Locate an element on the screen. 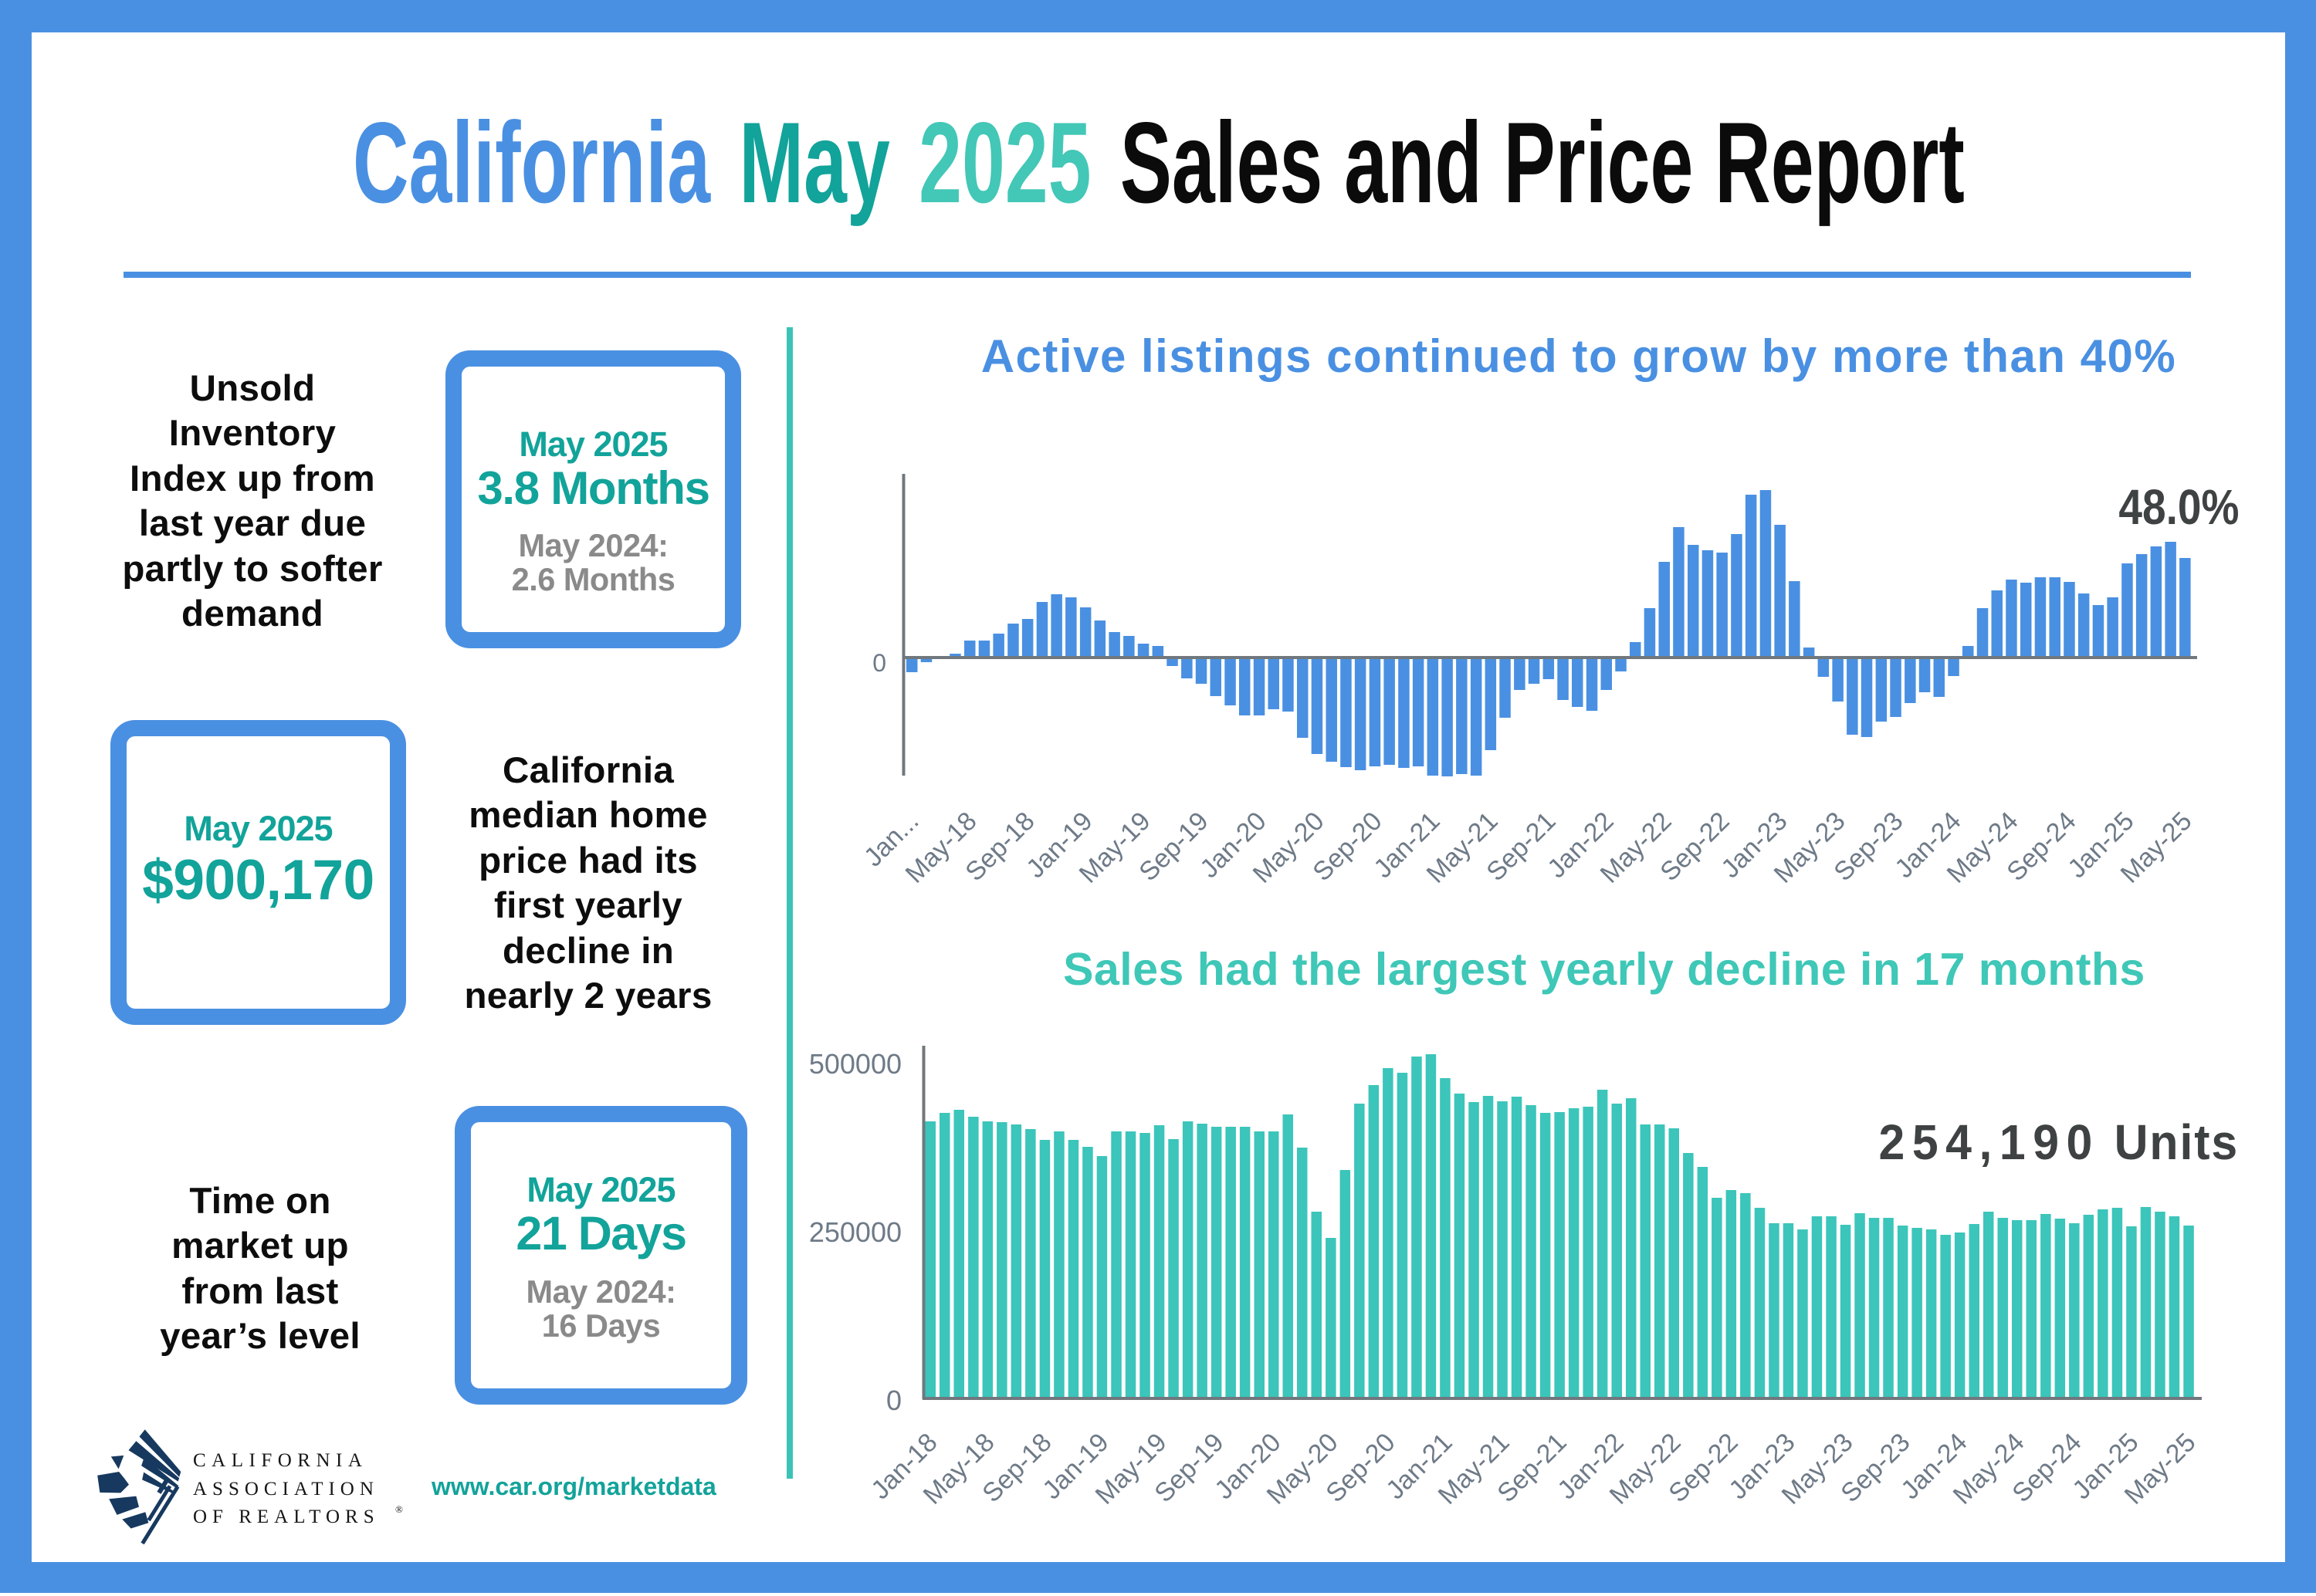  svg-text: 500000 is located at coordinates (855, 1064).